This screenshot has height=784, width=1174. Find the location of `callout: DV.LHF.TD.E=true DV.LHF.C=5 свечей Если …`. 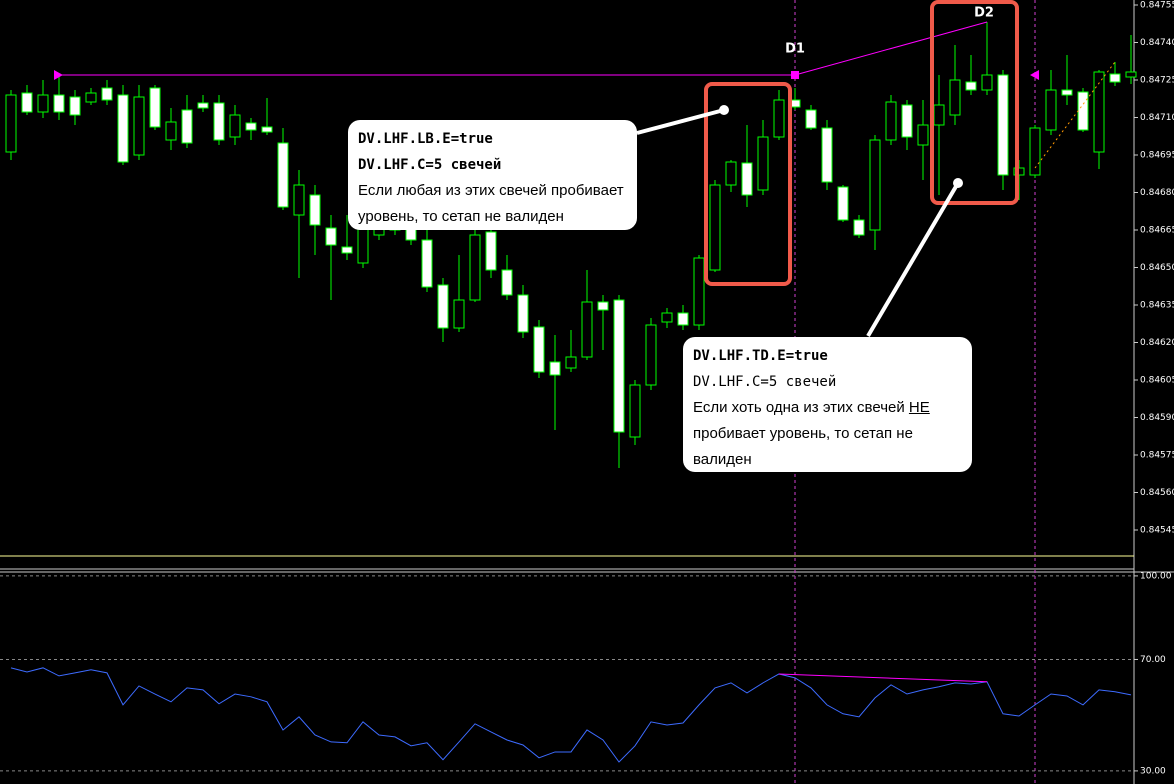

callout: DV.LHF.TD.E=true DV.LHF.C=5 свечей Если … is located at coordinates (827, 404).